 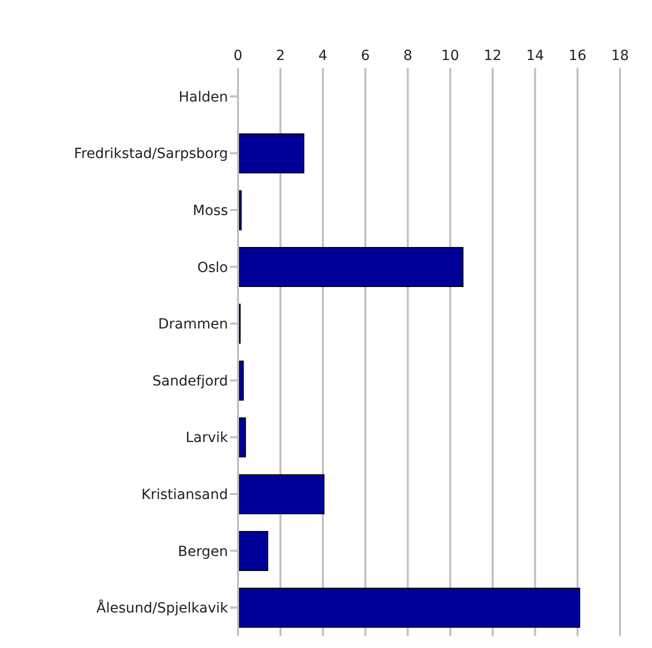 I want to click on x-tick-label: 18, so click(x=620, y=56).